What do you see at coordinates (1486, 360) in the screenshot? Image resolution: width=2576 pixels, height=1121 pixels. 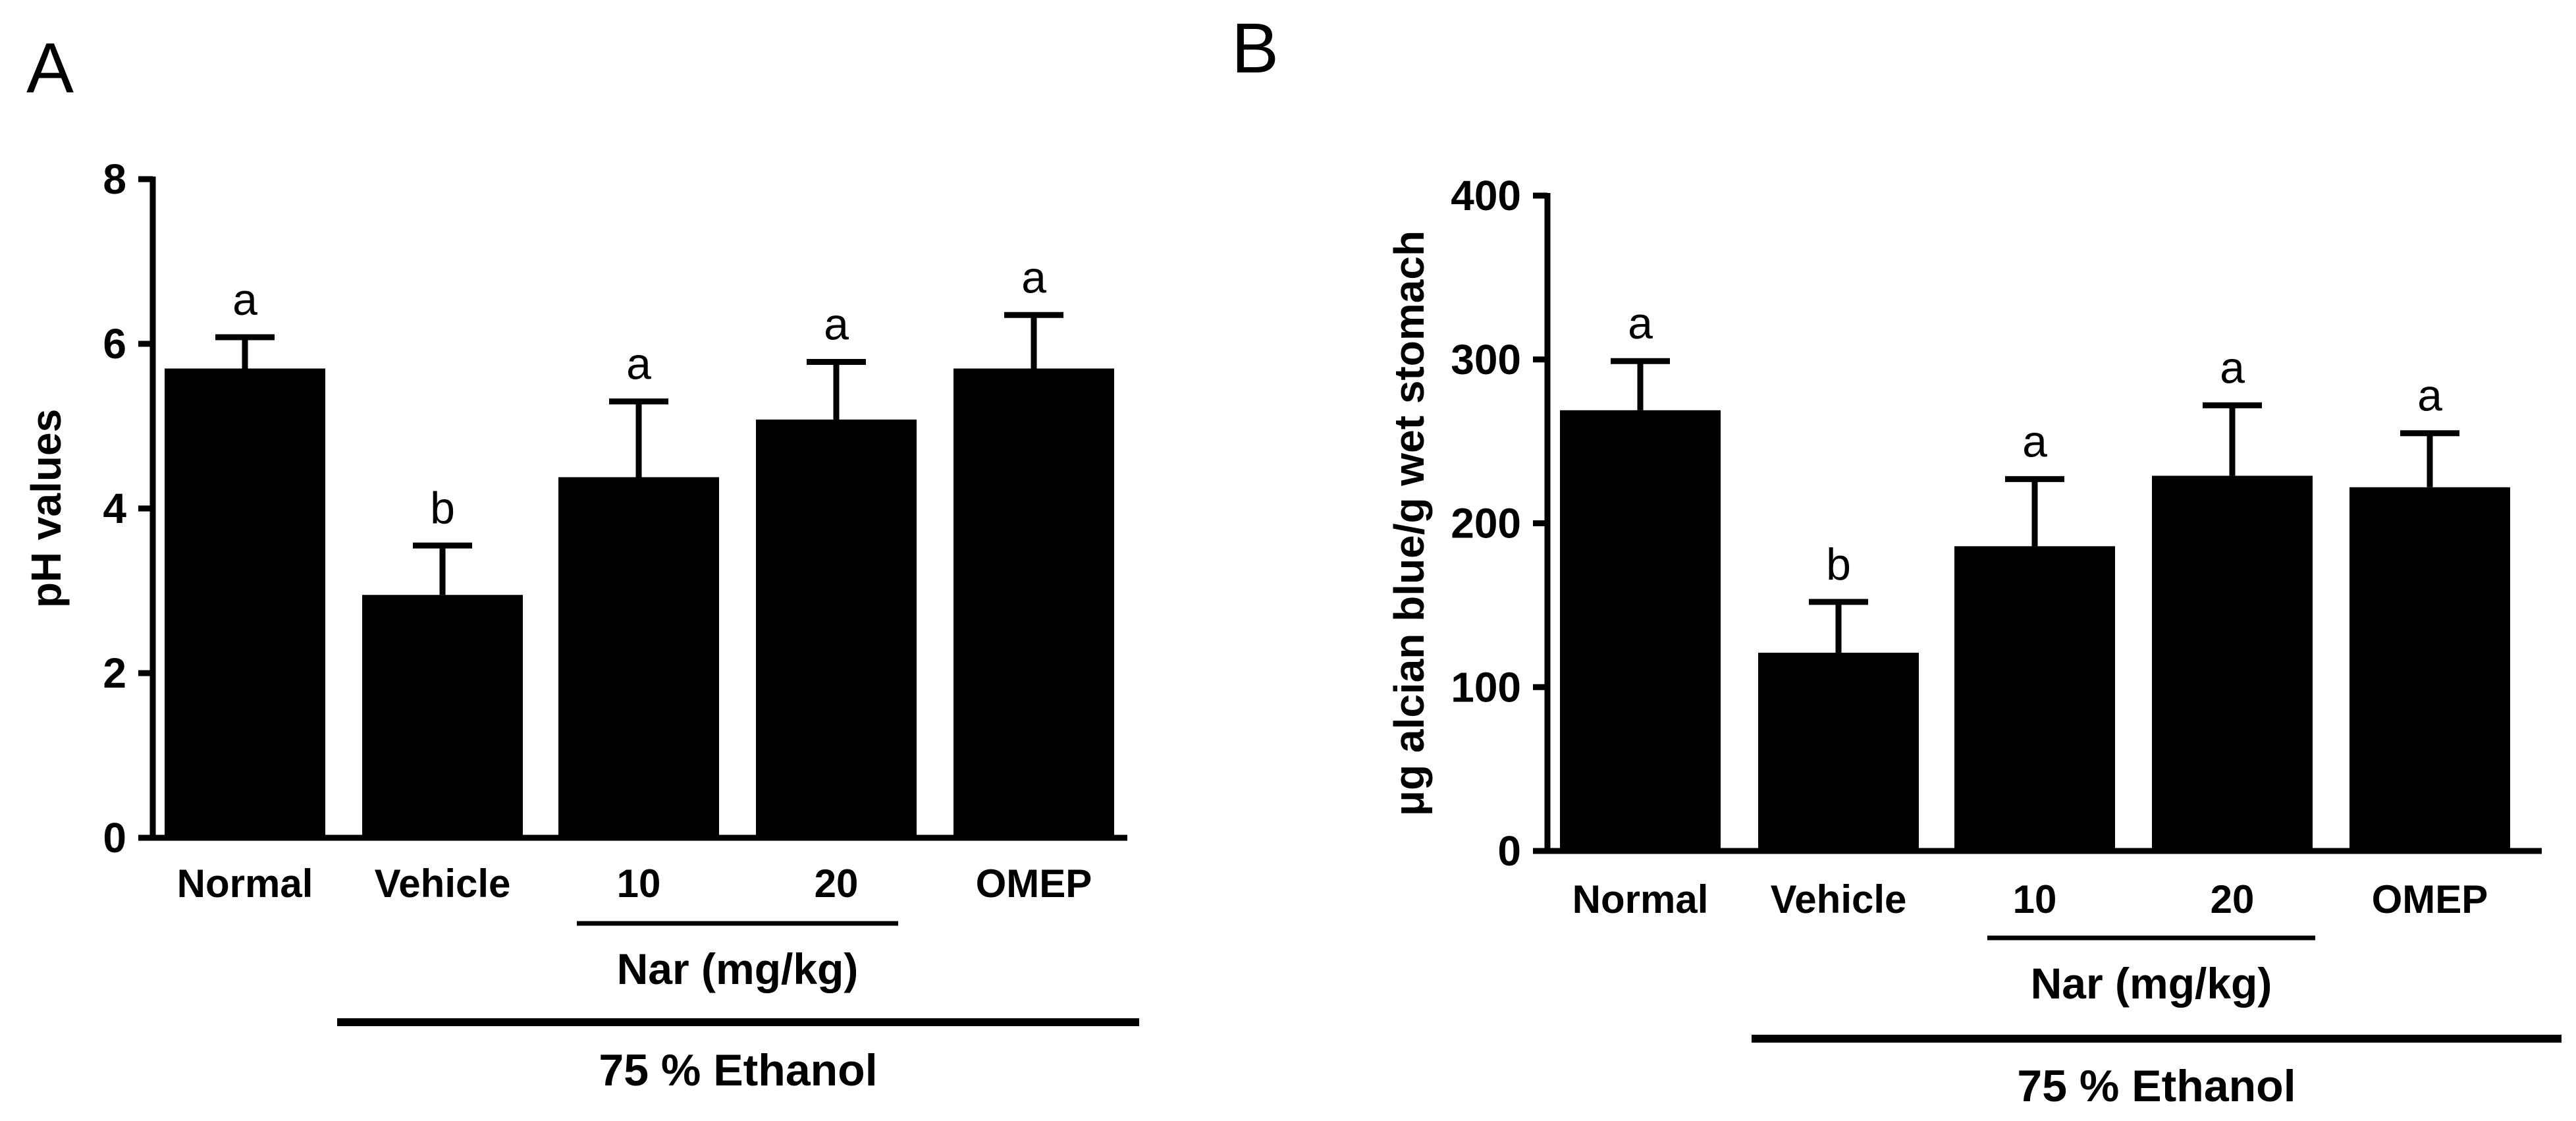 I see `y-tick-label: 300` at bounding box center [1486, 360].